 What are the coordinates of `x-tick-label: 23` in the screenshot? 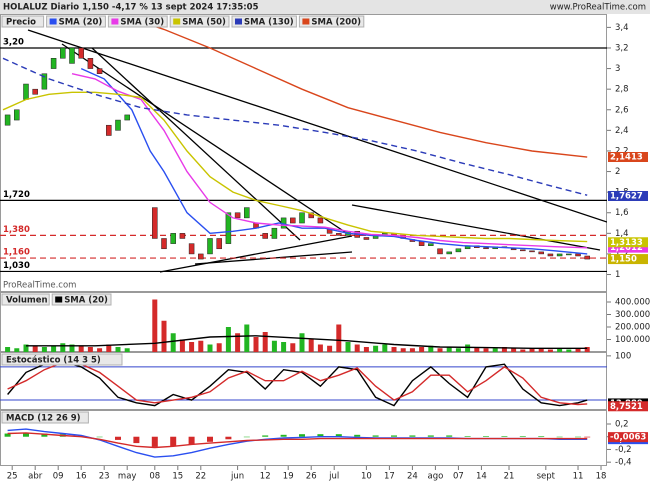 It's located at (104, 477).